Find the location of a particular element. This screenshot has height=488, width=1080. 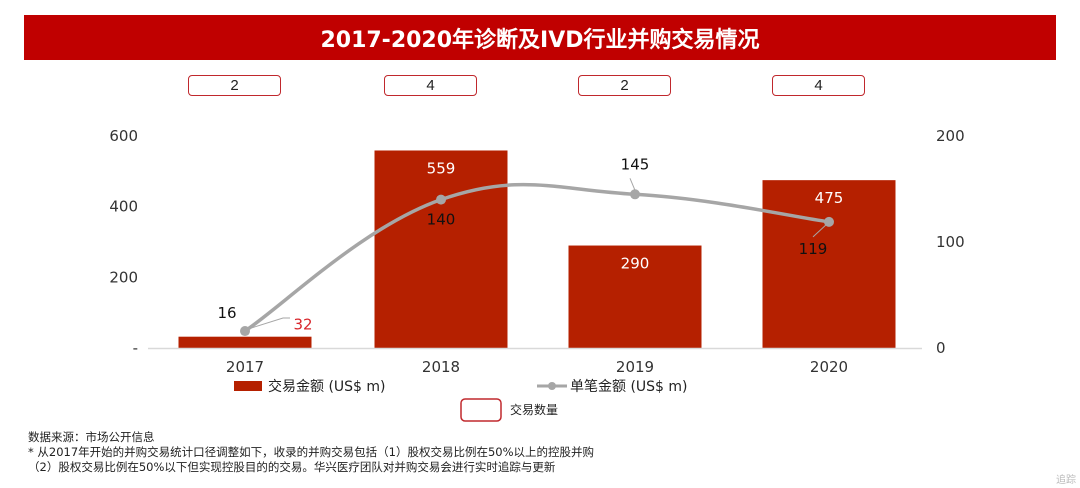

line-point-2019 is located at coordinates (635, 194).